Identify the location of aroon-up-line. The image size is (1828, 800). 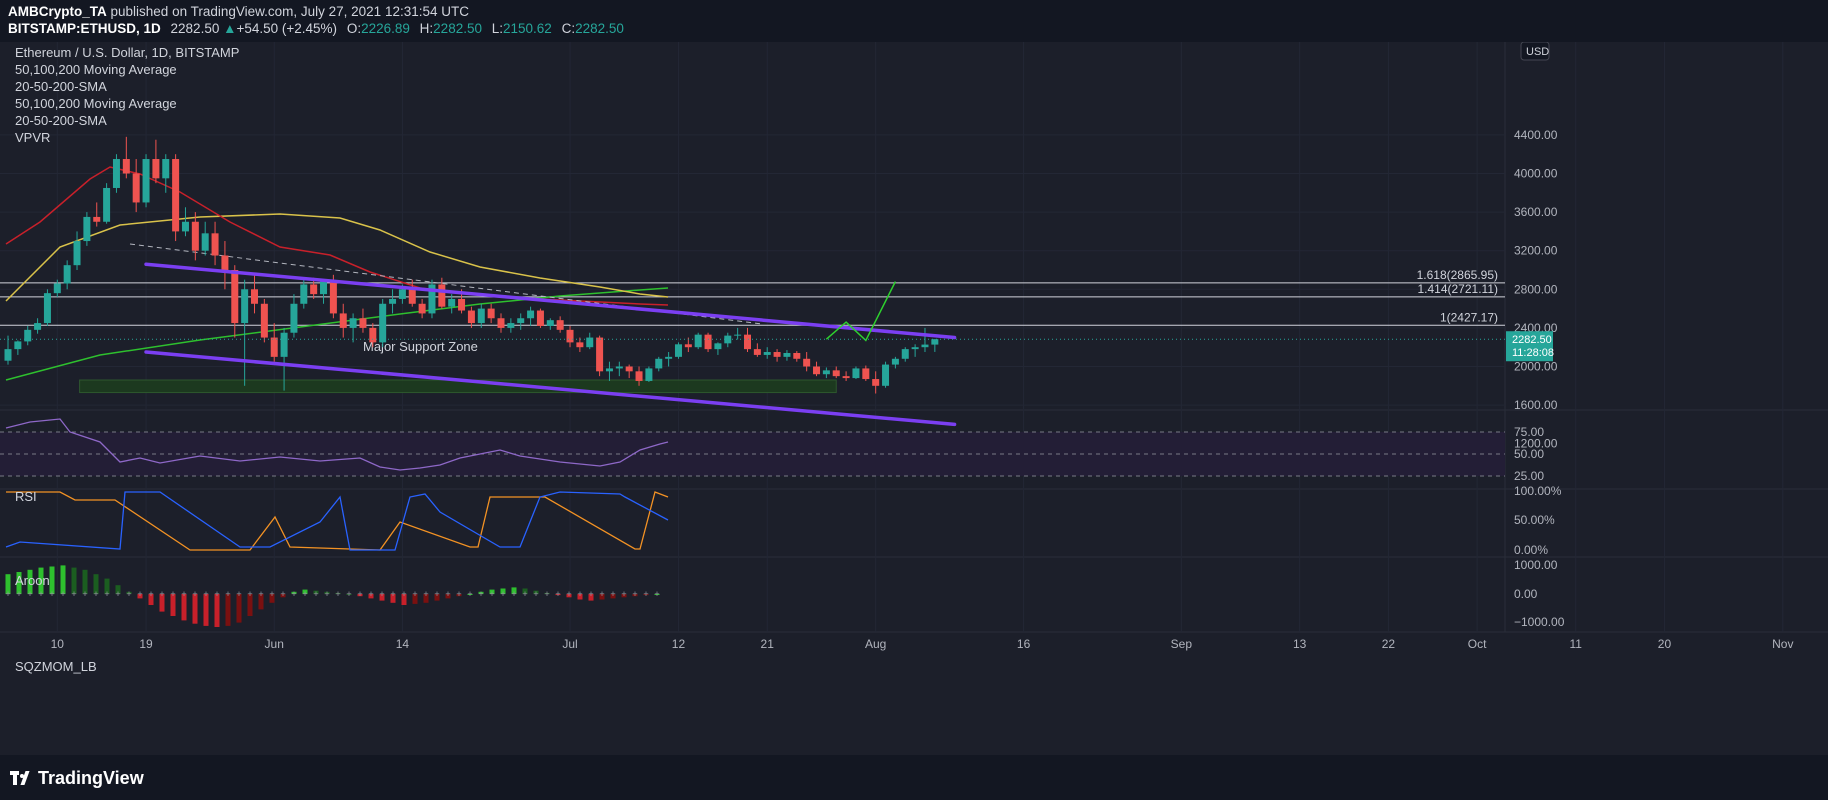
(337, 521).